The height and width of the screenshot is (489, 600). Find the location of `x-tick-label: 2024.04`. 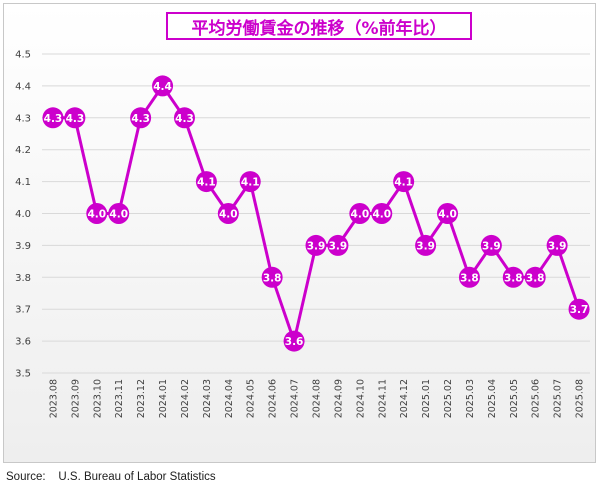

x-tick-label: 2024.04 is located at coordinates (229, 398).